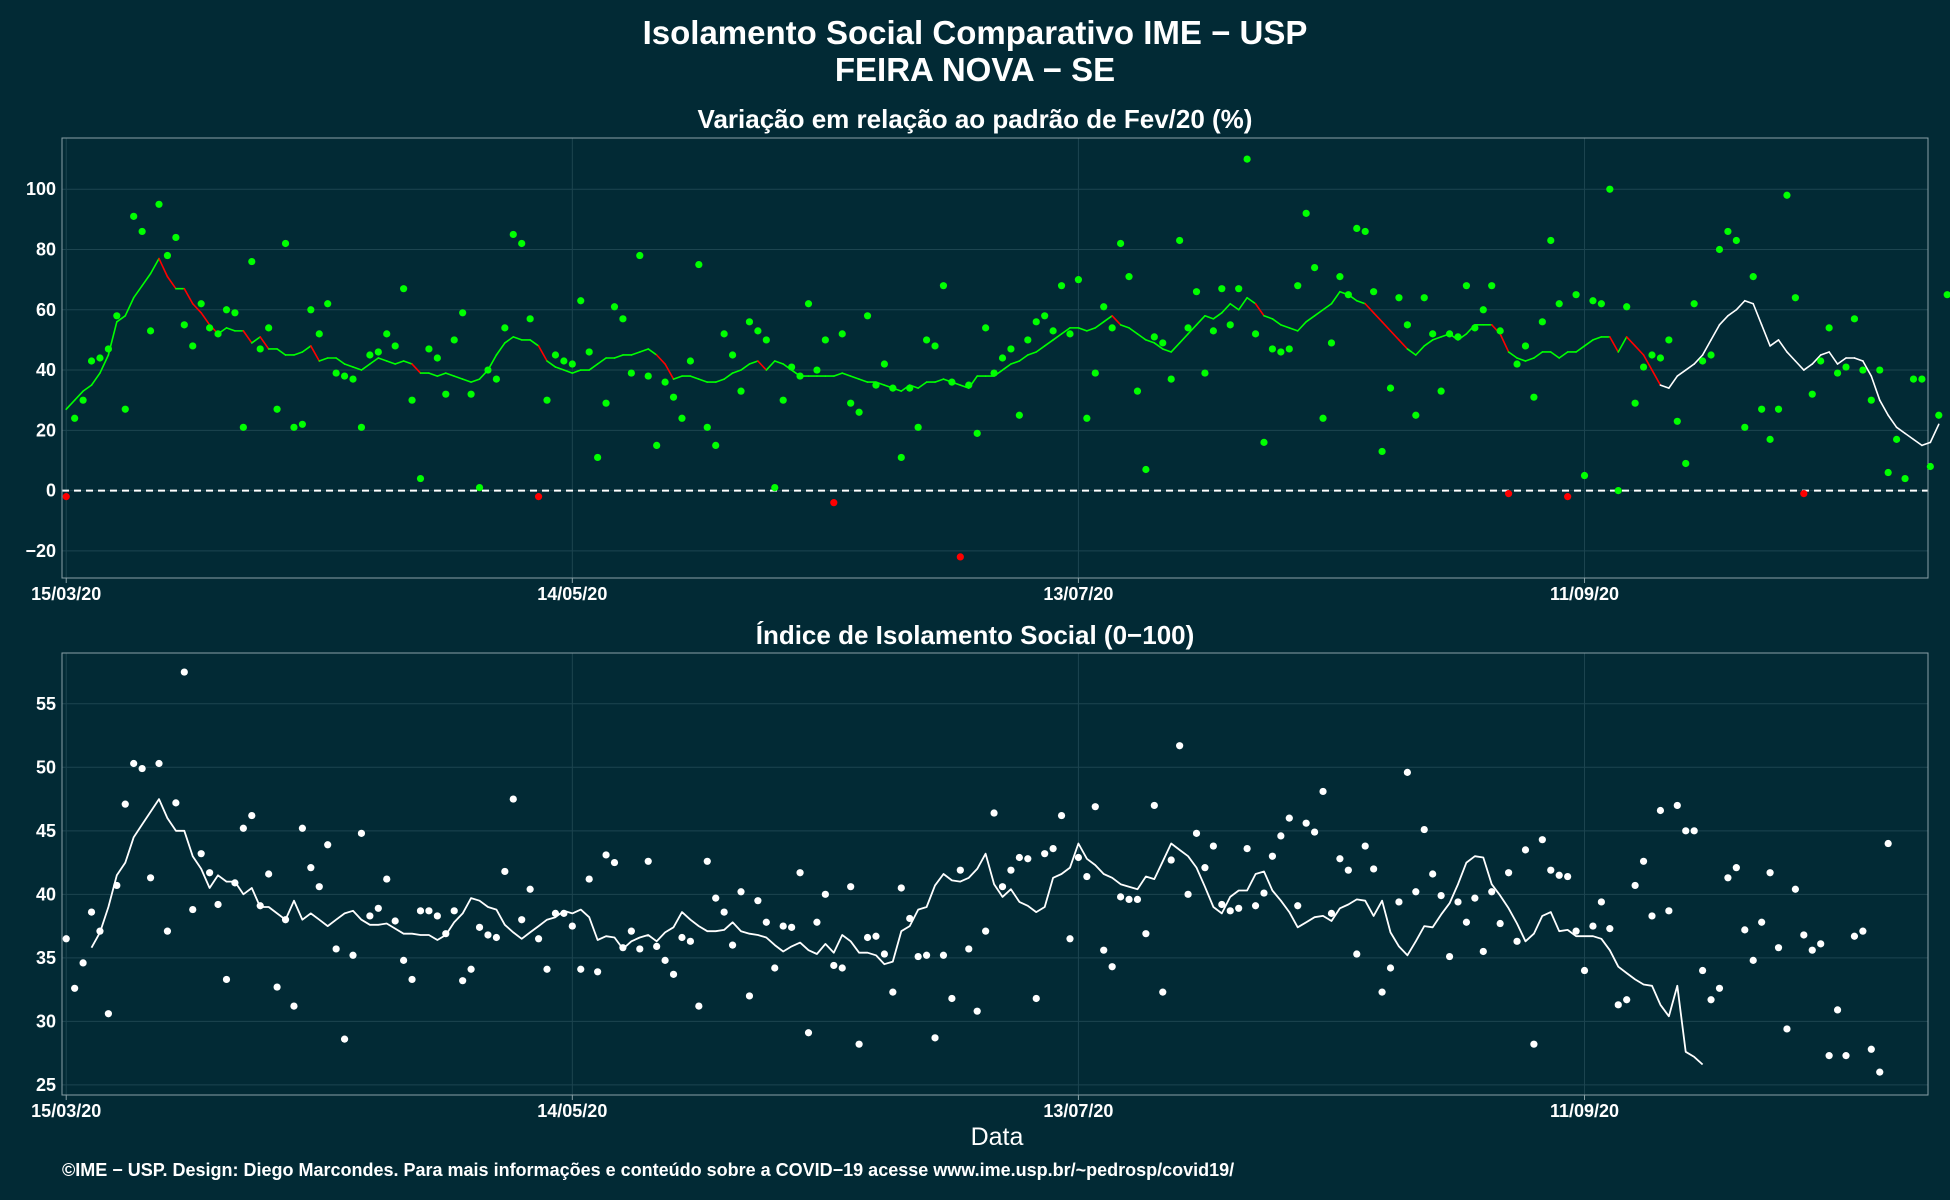  I want to click on p2-xtick-label: 11/09/20, so click(1584, 1111).